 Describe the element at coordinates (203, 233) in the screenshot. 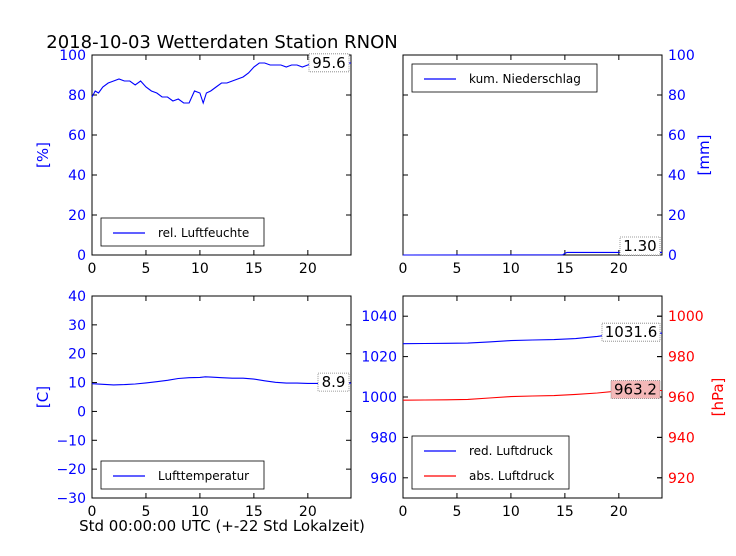

I see `legend-label: rel. Luftfeuchte` at that location.